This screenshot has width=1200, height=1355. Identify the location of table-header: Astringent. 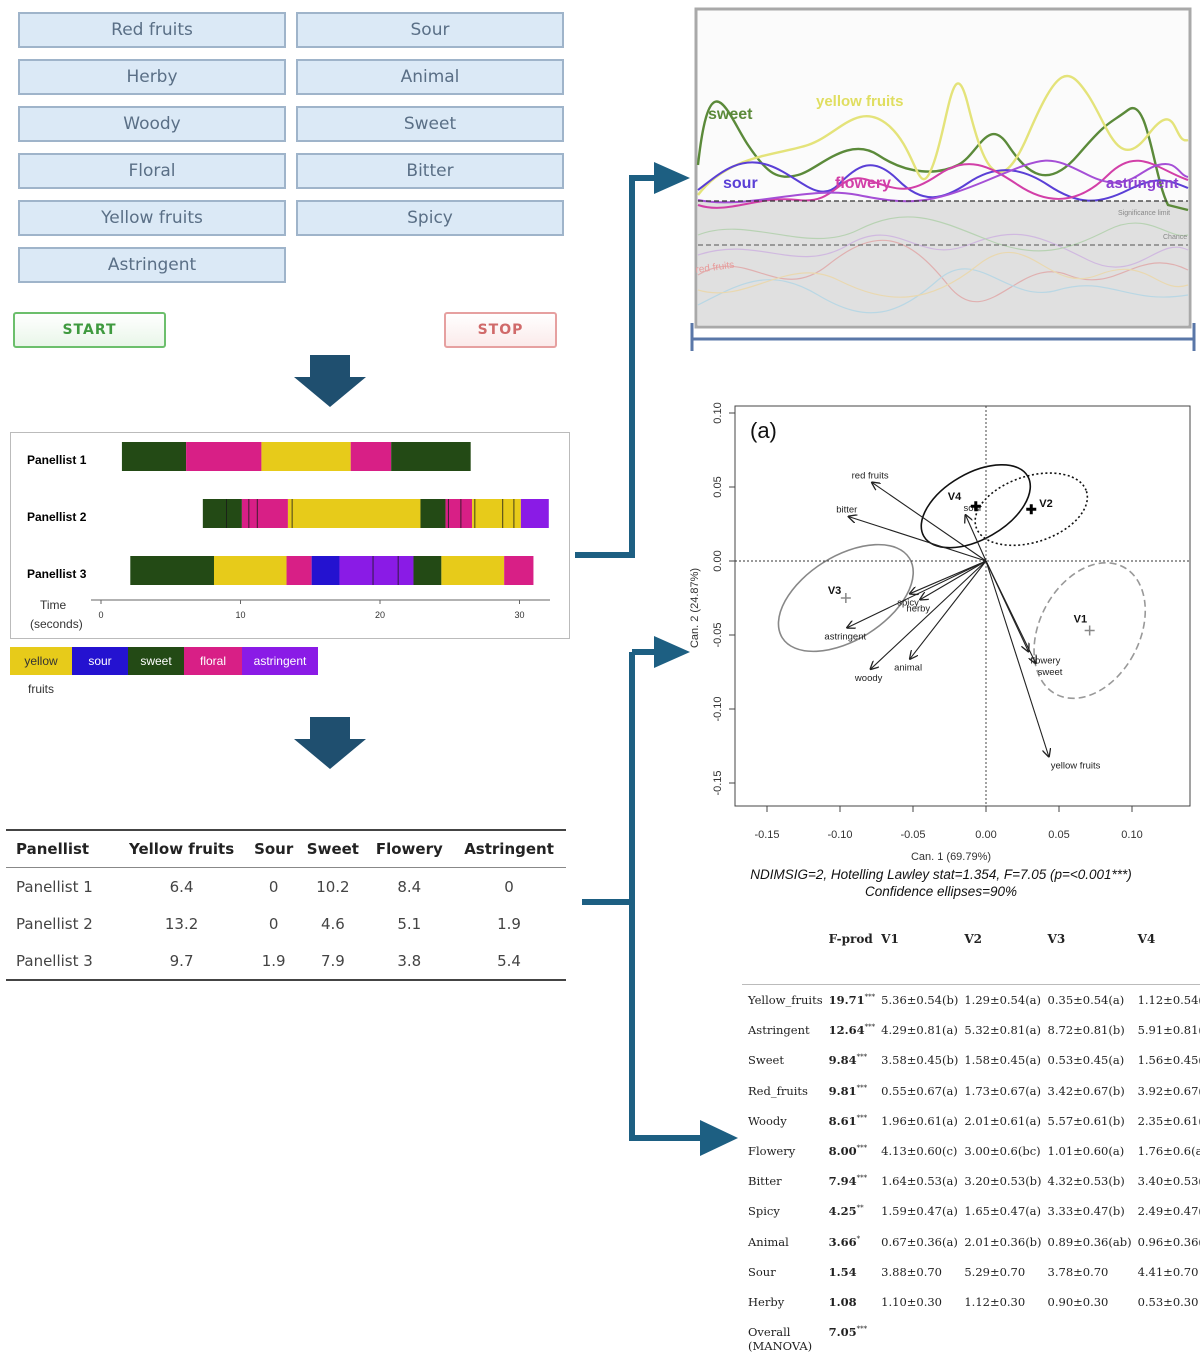
(509, 848).